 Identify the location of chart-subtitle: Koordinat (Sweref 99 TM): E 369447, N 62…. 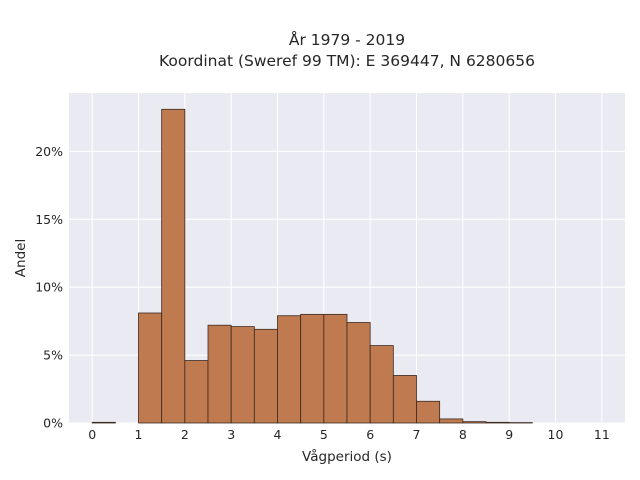
(347, 61).